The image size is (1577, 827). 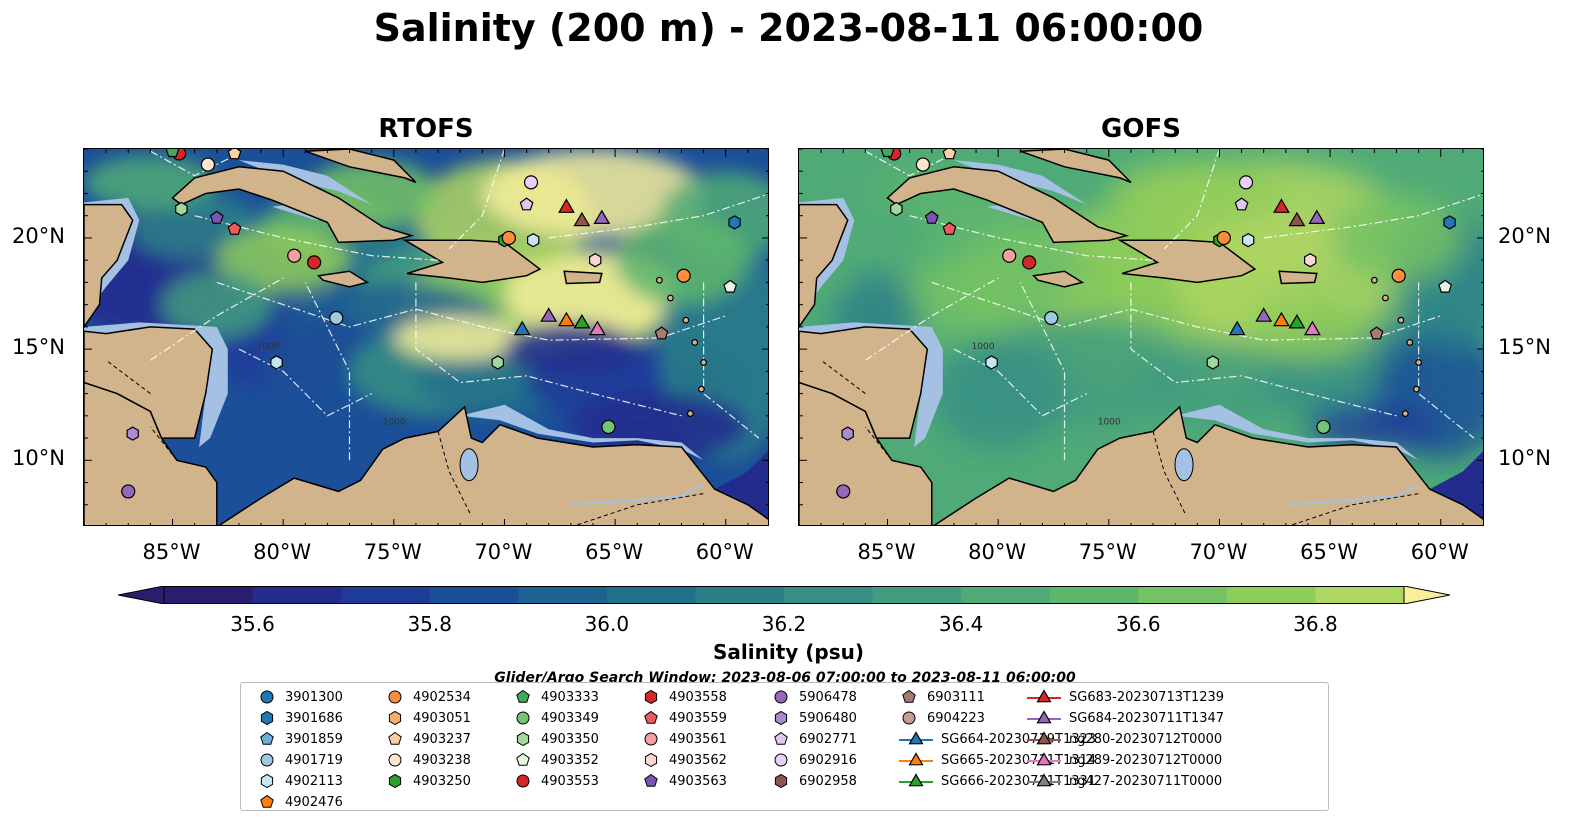 I want to click on legend-label: 4903562, so click(x=698, y=760).